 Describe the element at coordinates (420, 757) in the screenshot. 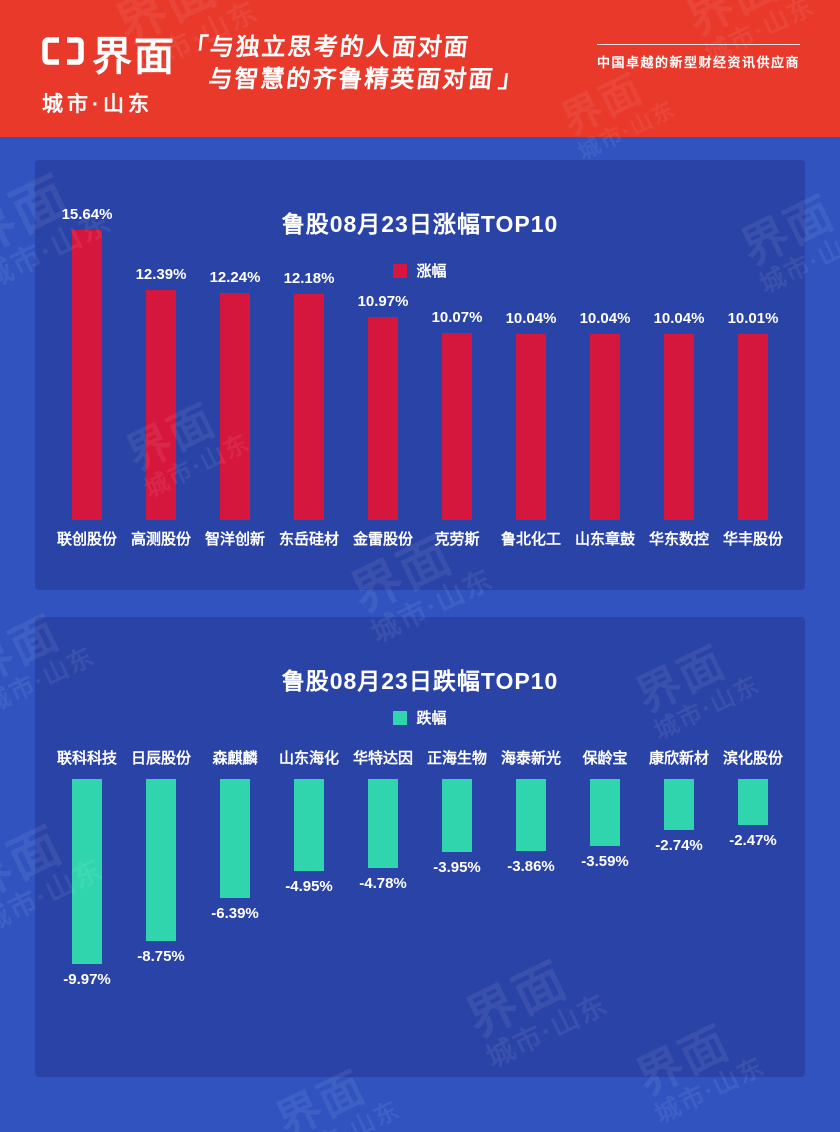

I see `category-row-losers: 联科科技 日辰股份 森麒麟 山东海化 华特达因 正海生物 海泰新光 保龄宝 康欣新材 滨化股份` at that location.